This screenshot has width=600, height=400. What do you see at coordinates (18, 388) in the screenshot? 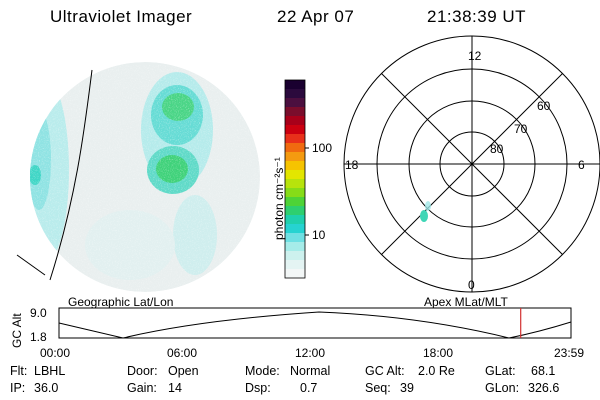
I see `ip-label: IP:` at bounding box center [18, 388].